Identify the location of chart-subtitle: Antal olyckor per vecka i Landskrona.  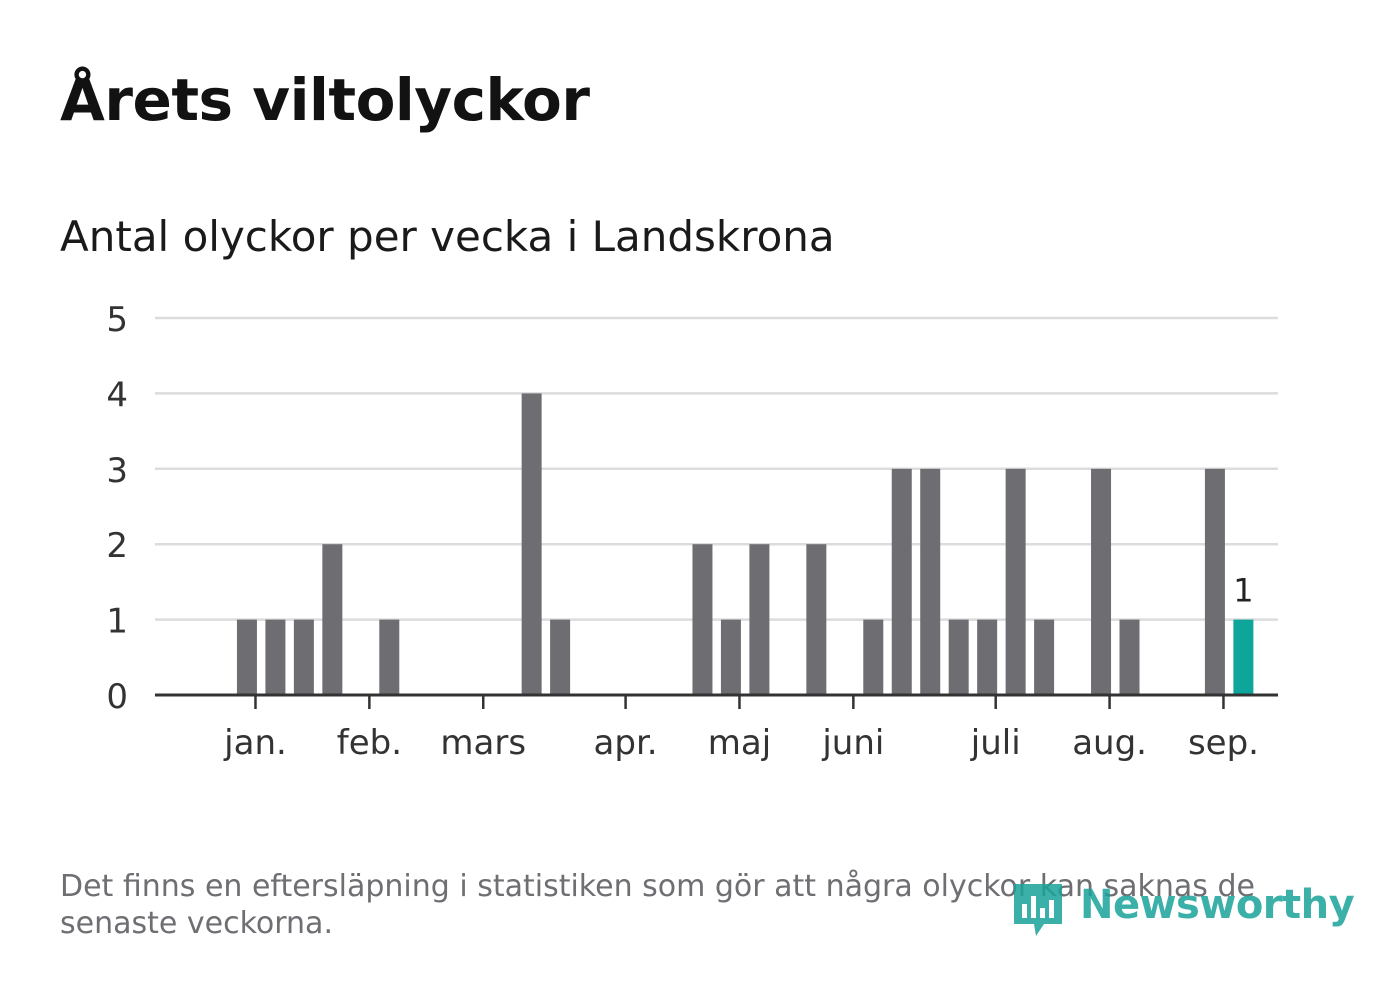
(447, 236).